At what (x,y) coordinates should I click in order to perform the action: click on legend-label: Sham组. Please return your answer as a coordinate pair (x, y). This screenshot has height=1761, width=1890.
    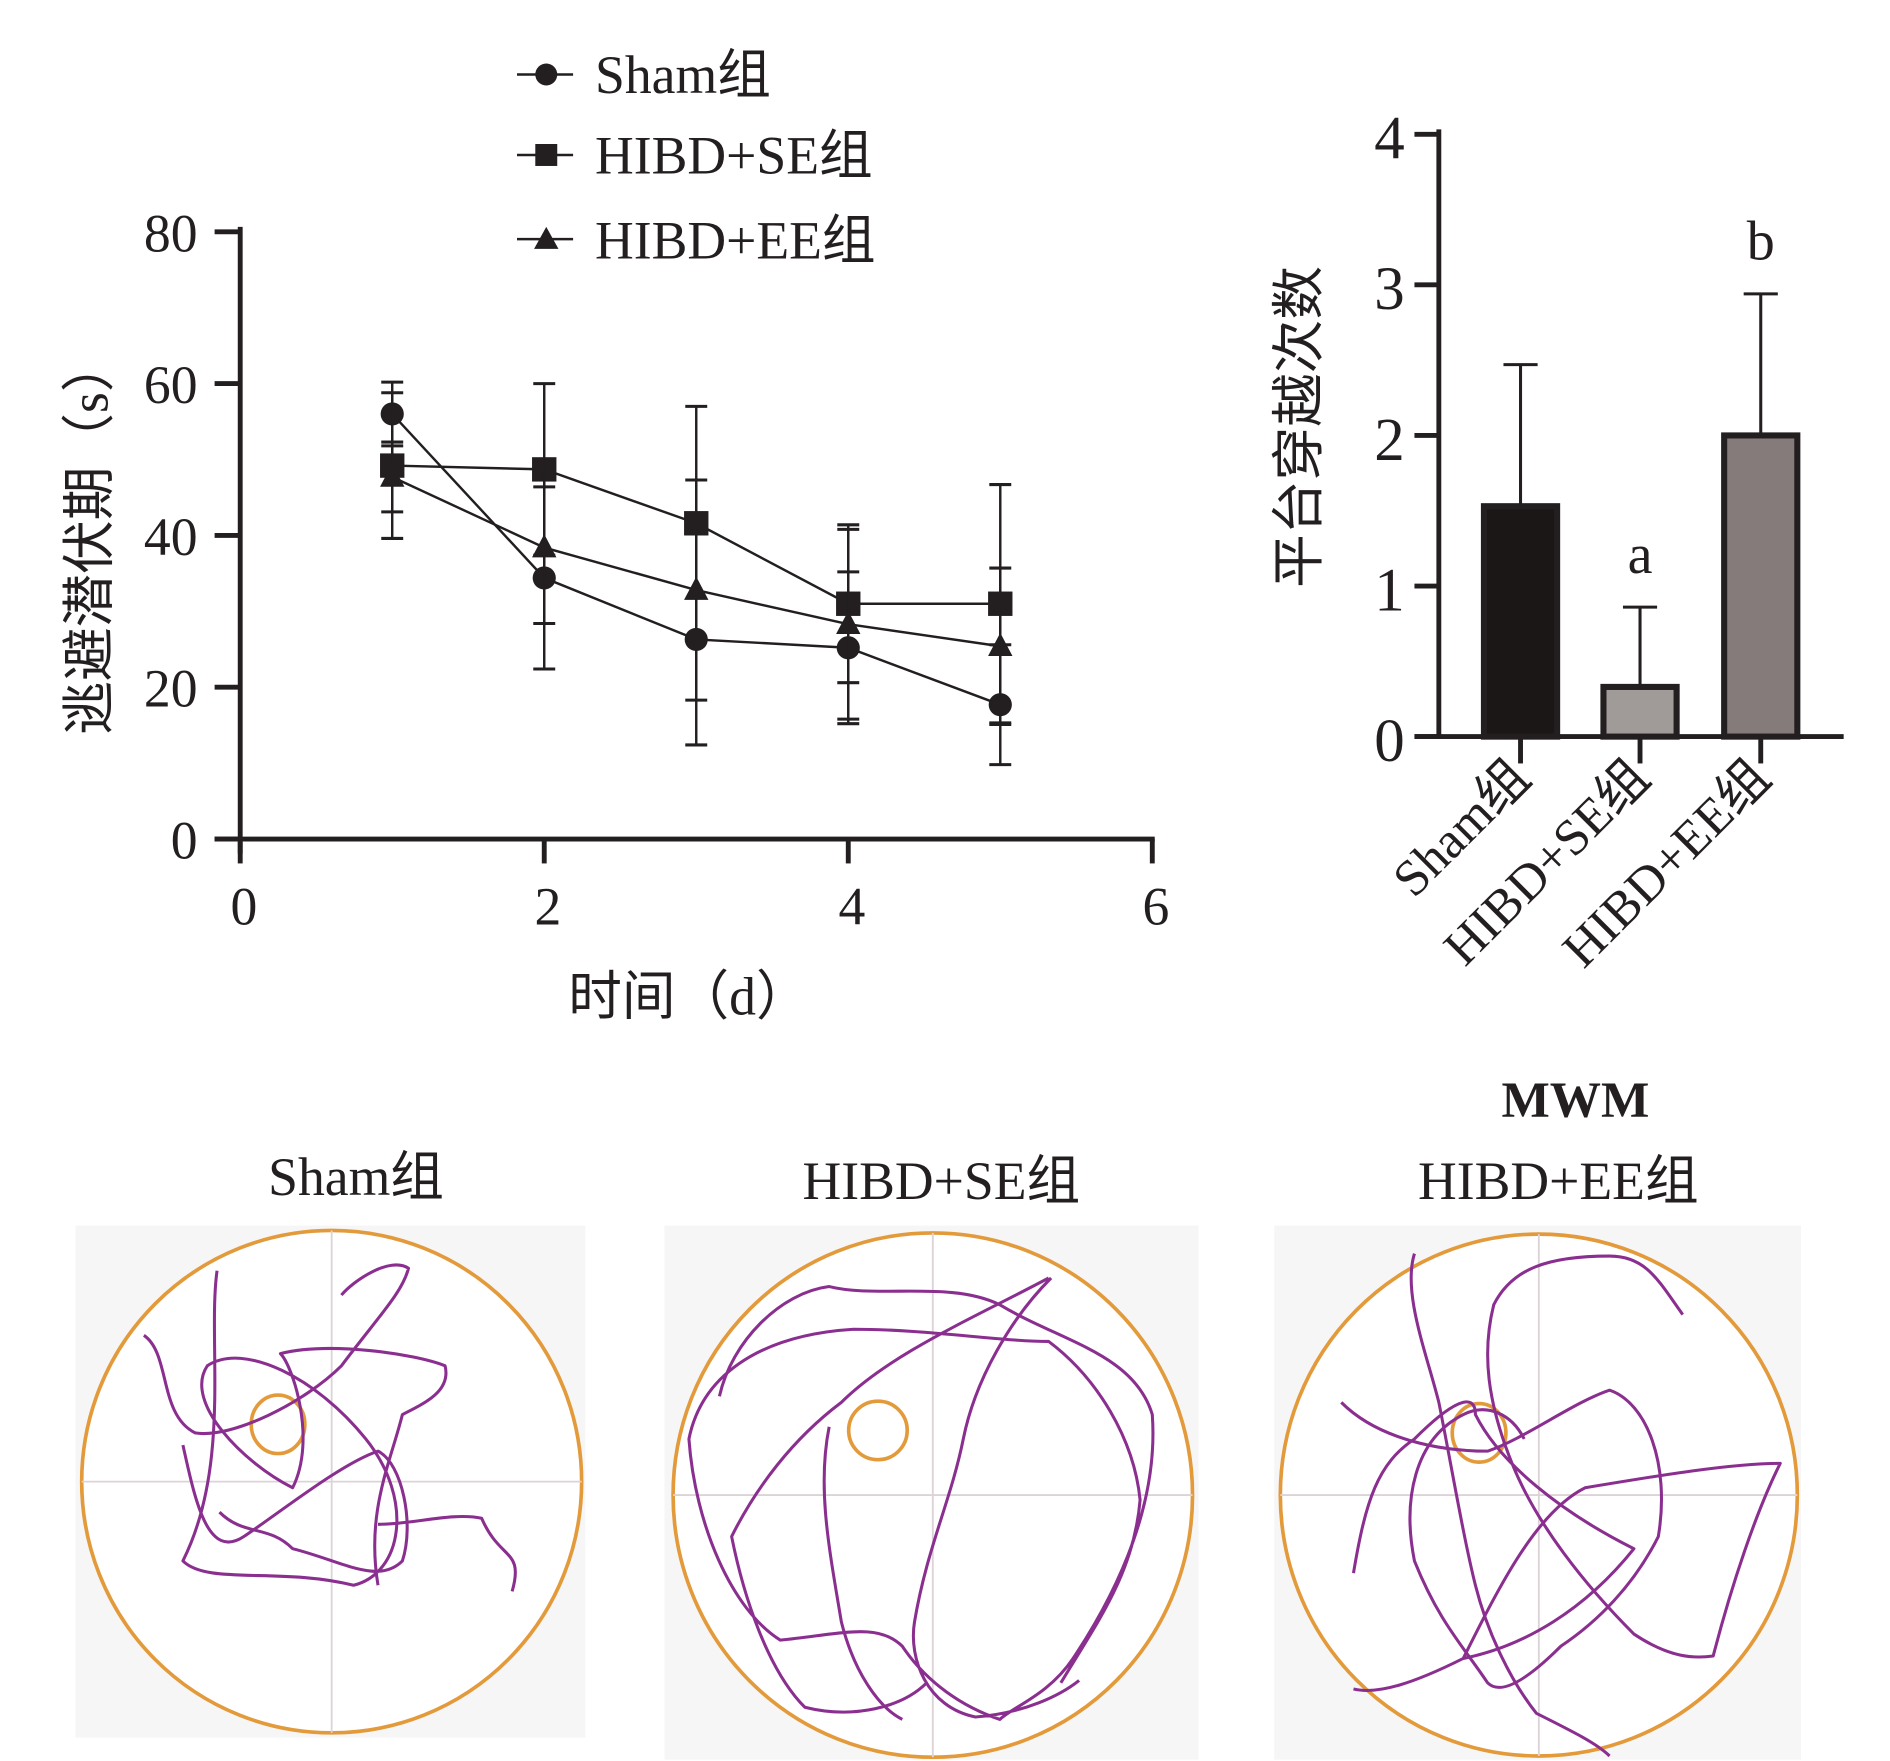
    Looking at the image, I should click on (683, 75).